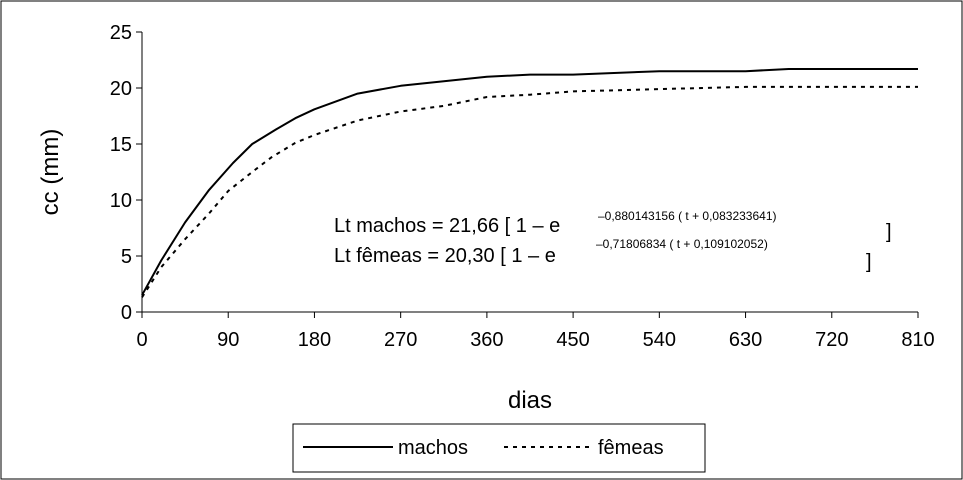 The width and height of the screenshot is (963, 480). I want to click on legend-label-machos: machos, so click(433, 448).